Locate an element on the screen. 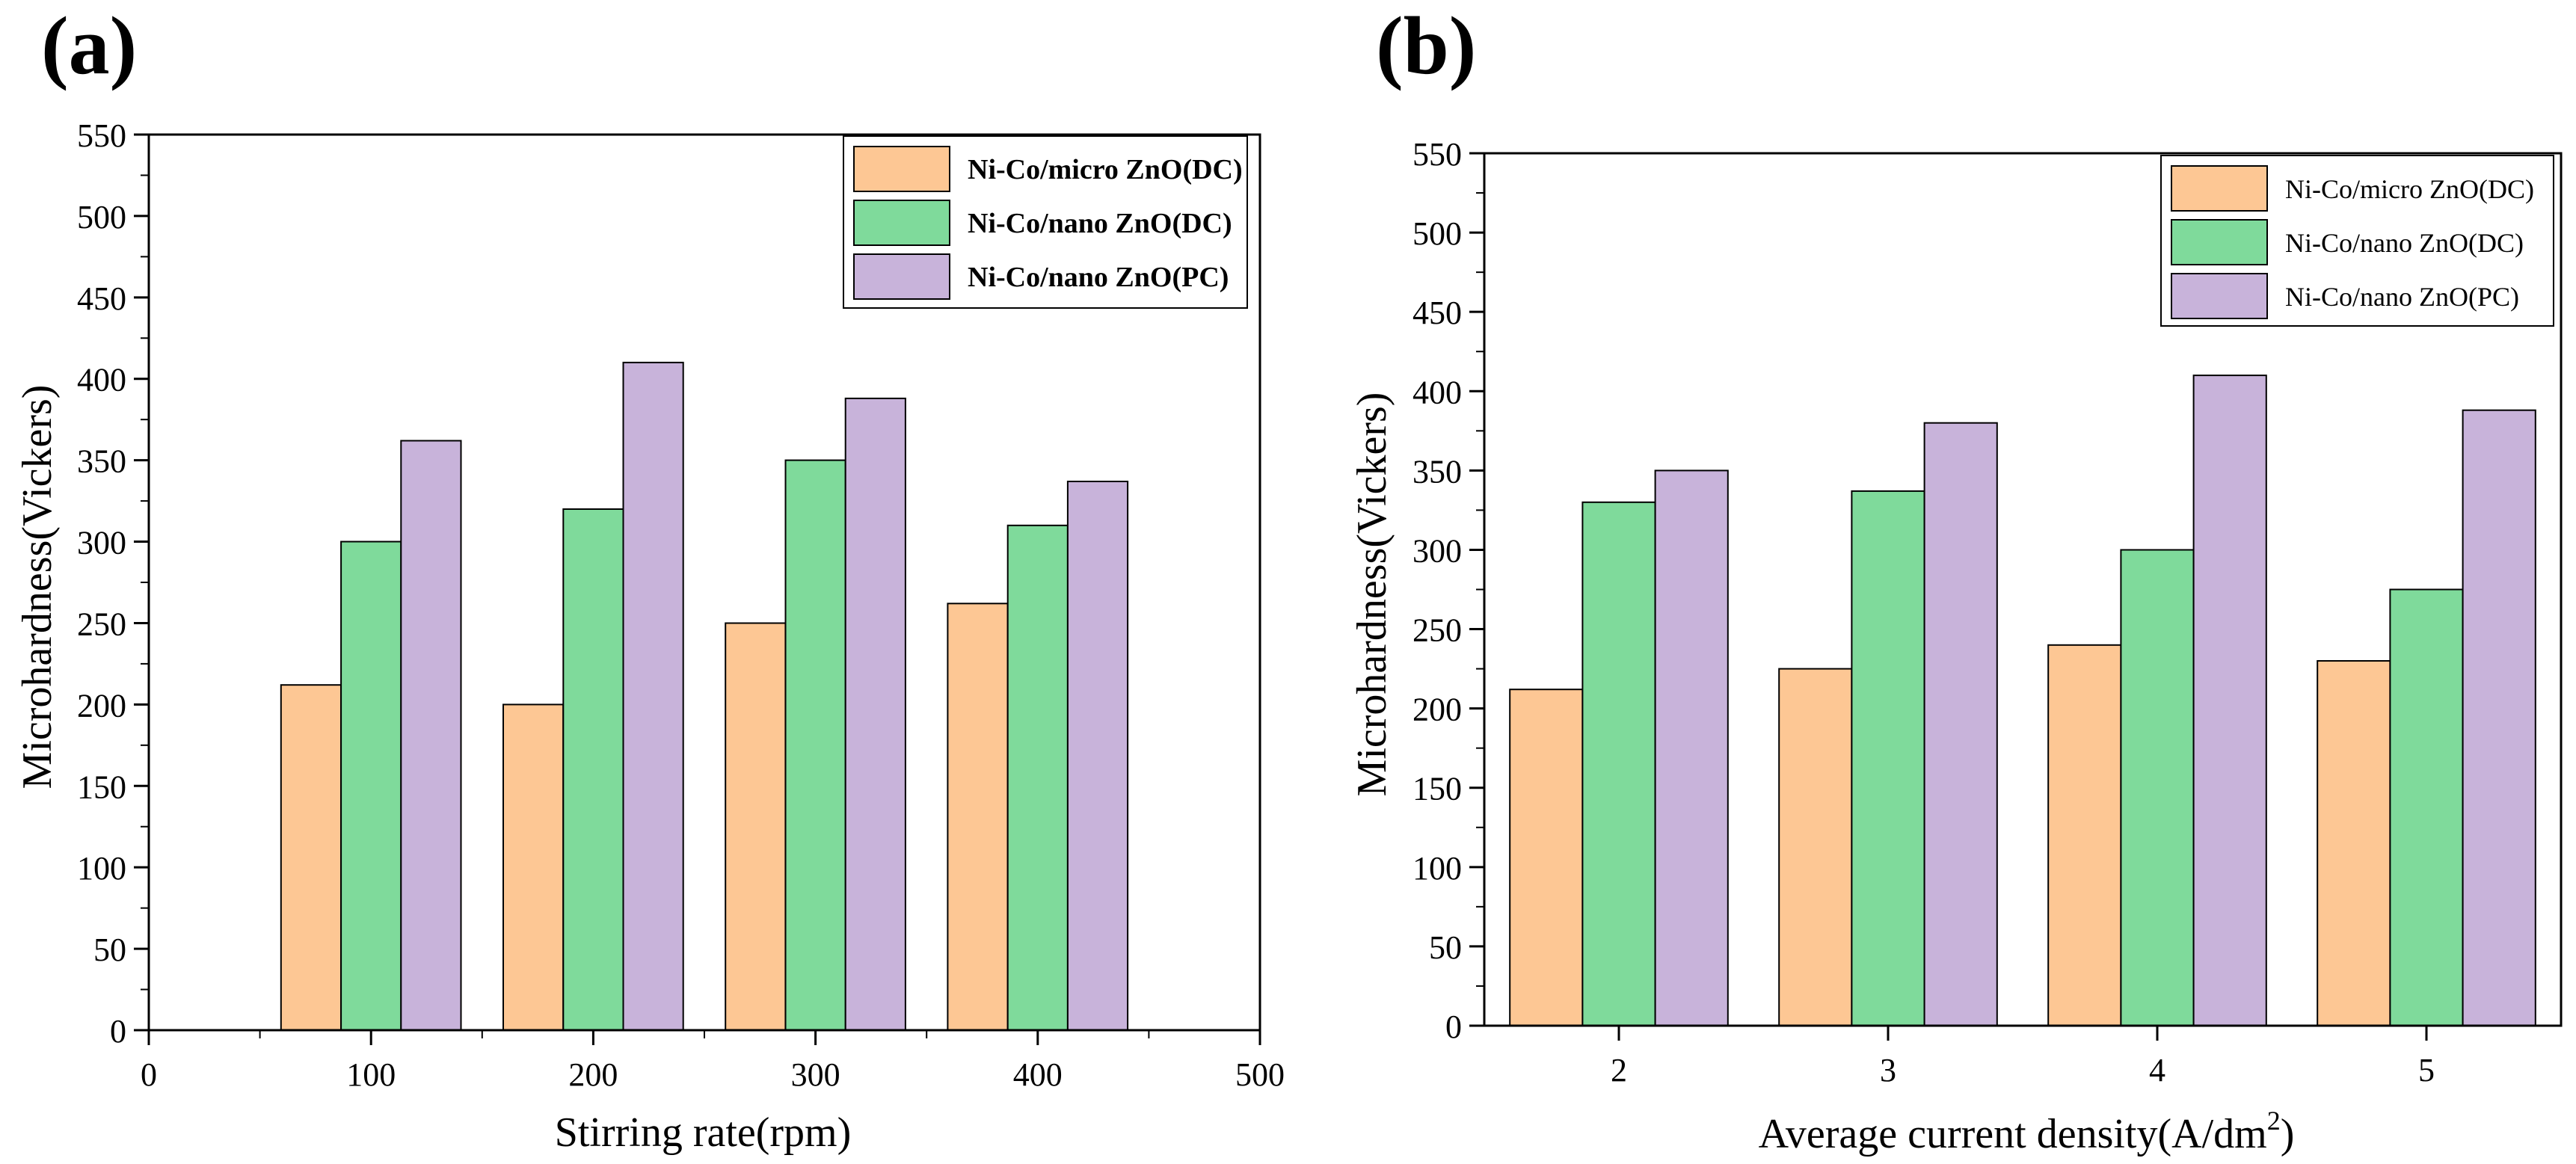  x-tick-label: 2 is located at coordinates (1619, 1070).